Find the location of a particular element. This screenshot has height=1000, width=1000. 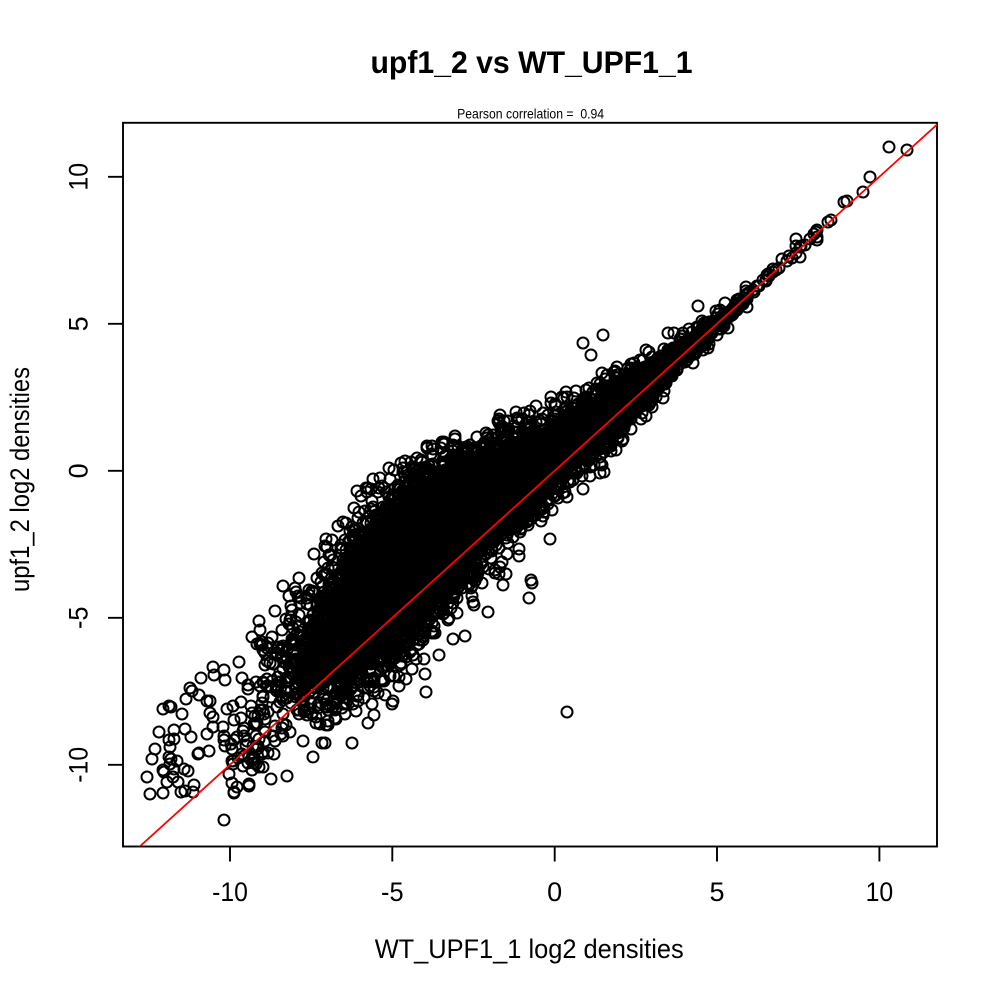

svg-text: upf1_2 log2 densities is located at coordinates (20, 479).